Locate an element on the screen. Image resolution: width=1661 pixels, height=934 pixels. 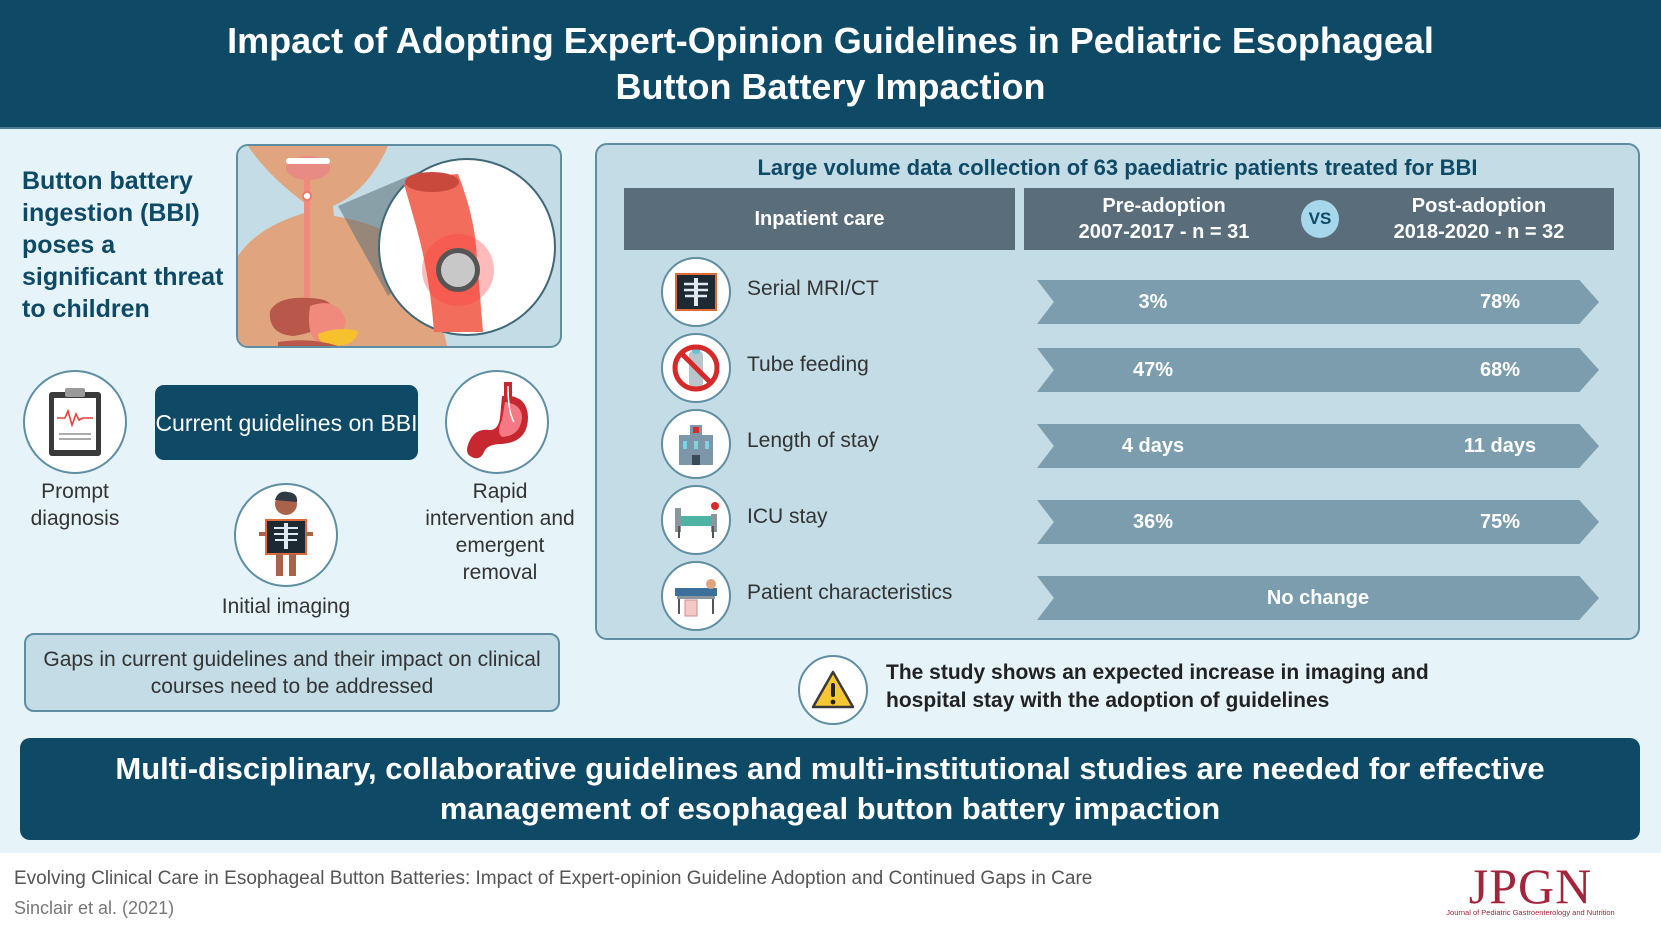
warning-icon-ring is located at coordinates (833, 690).